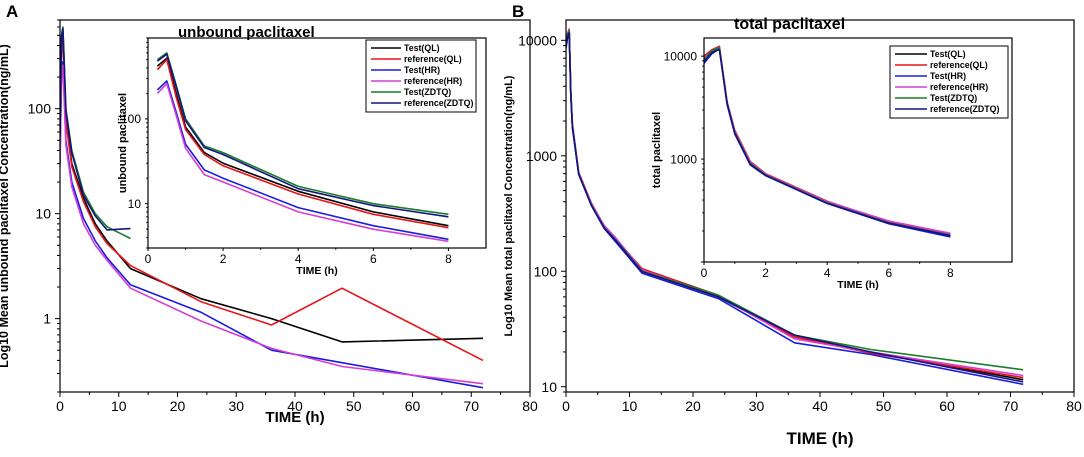  What do you see at coordinates (123, 143) in the screenshot?
I see `y-axis-label: unbound paclitaxel` at bounding box center [123, 143].